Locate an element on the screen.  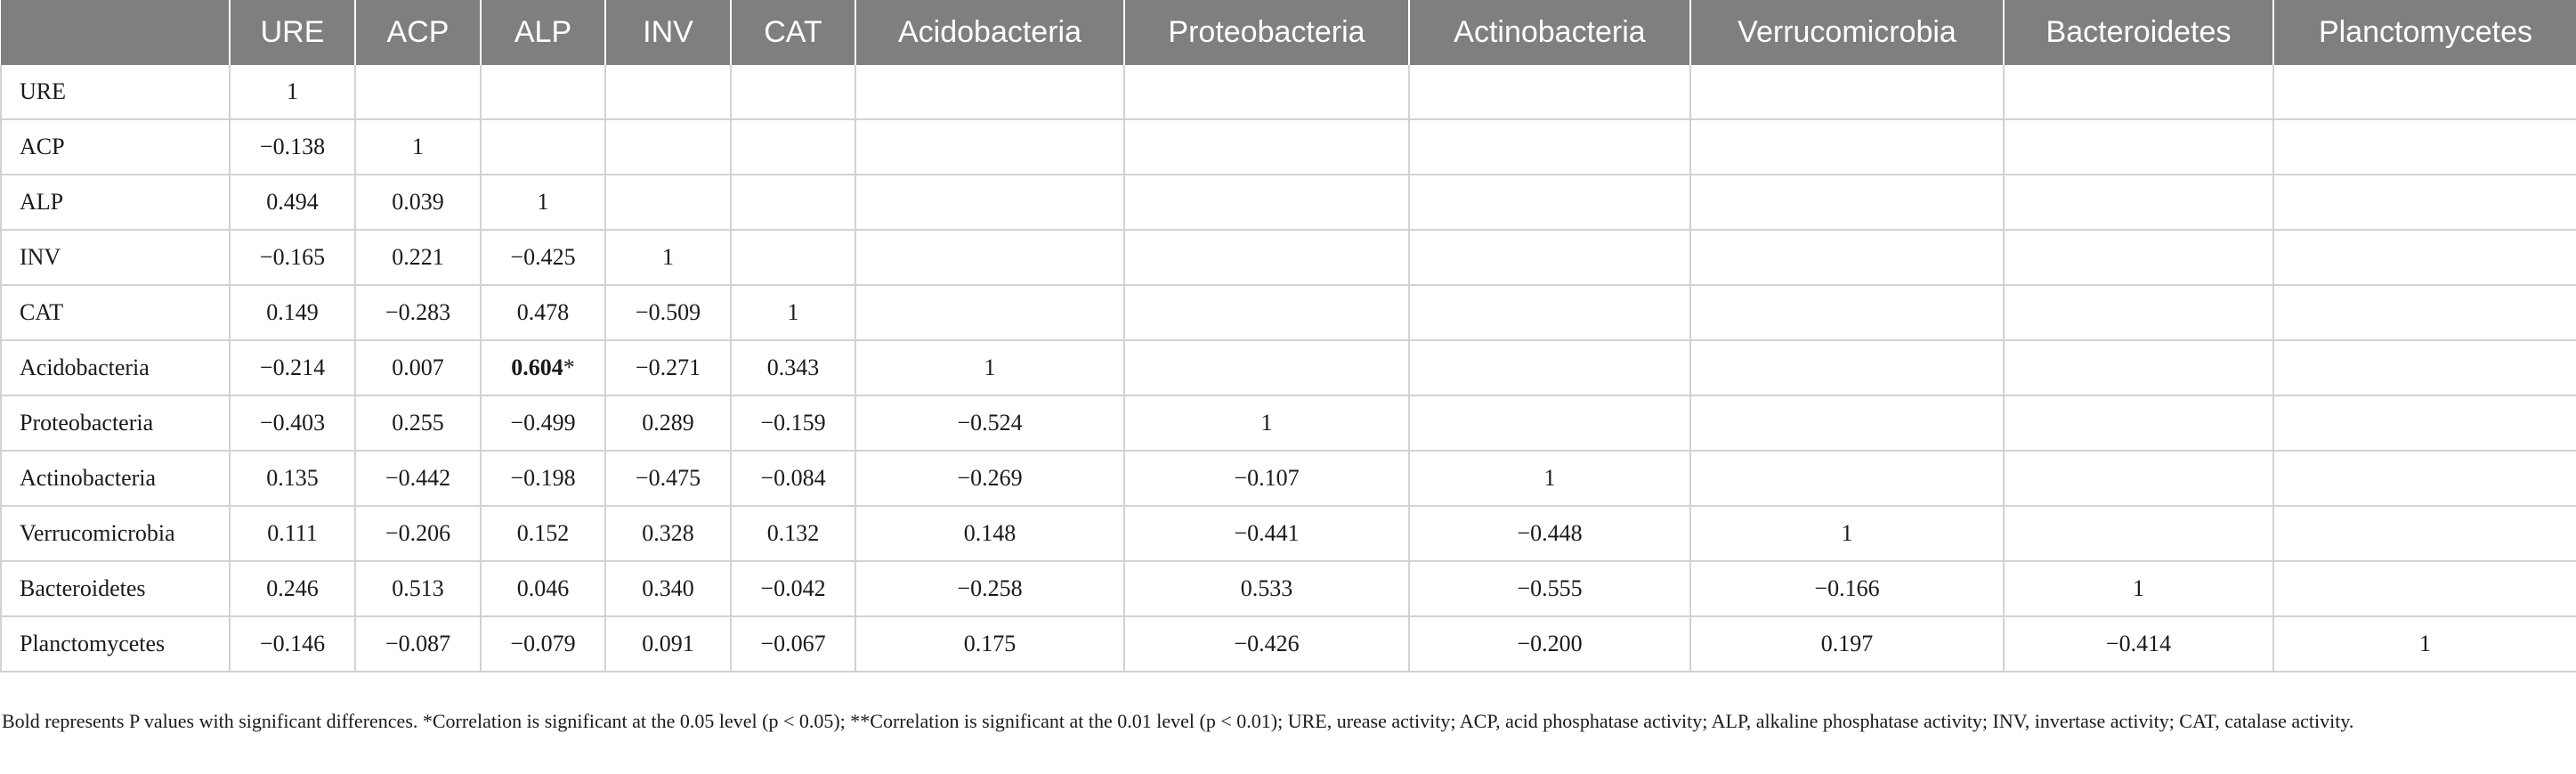
table-cell: −0.159 is located at coordinates (792, 423).